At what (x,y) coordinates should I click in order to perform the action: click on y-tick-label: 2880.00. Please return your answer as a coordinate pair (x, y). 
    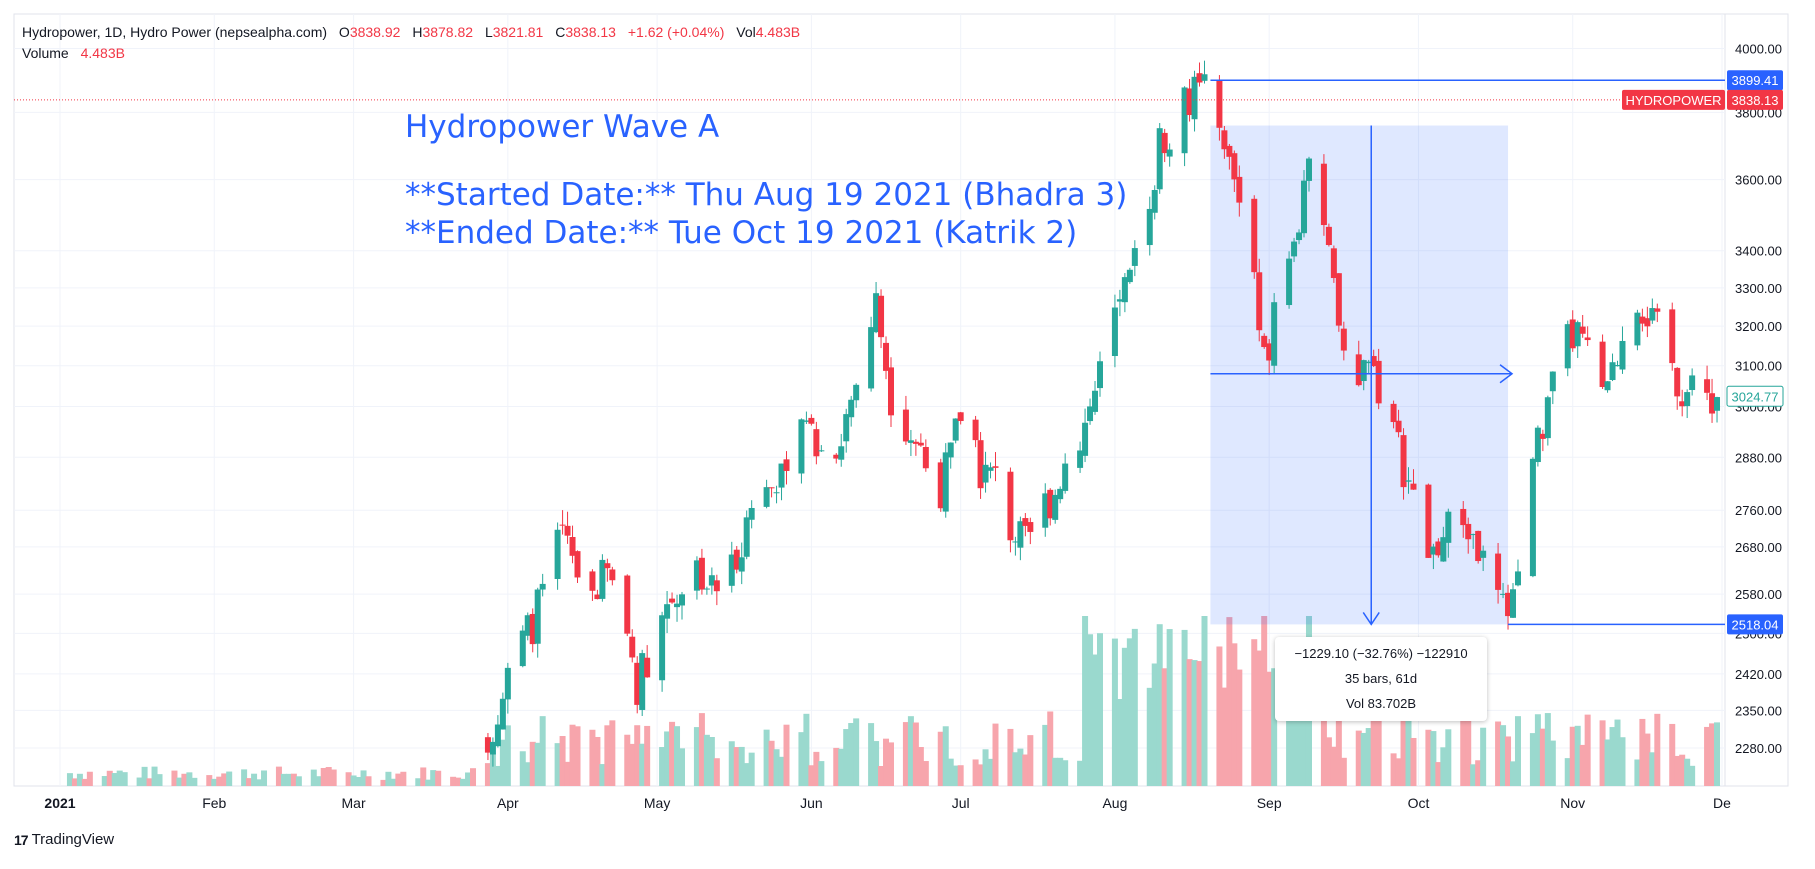
    Looking at the image, I should click on (1758, 457).